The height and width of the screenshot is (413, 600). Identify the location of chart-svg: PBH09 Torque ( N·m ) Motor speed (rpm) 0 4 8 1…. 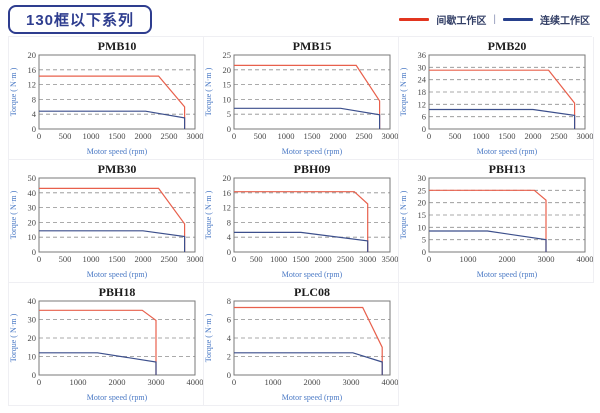
(301, 220).